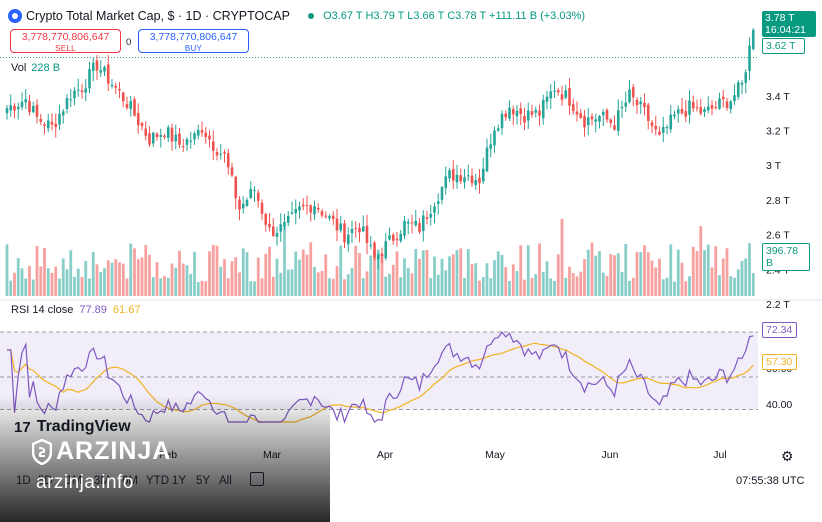 The height and width of the screenshot is (522, 822). What do you see at coordinates (780, 18) in the screenshot?
I see `current-price: 3.78 T` at bounding box center [780, 18].